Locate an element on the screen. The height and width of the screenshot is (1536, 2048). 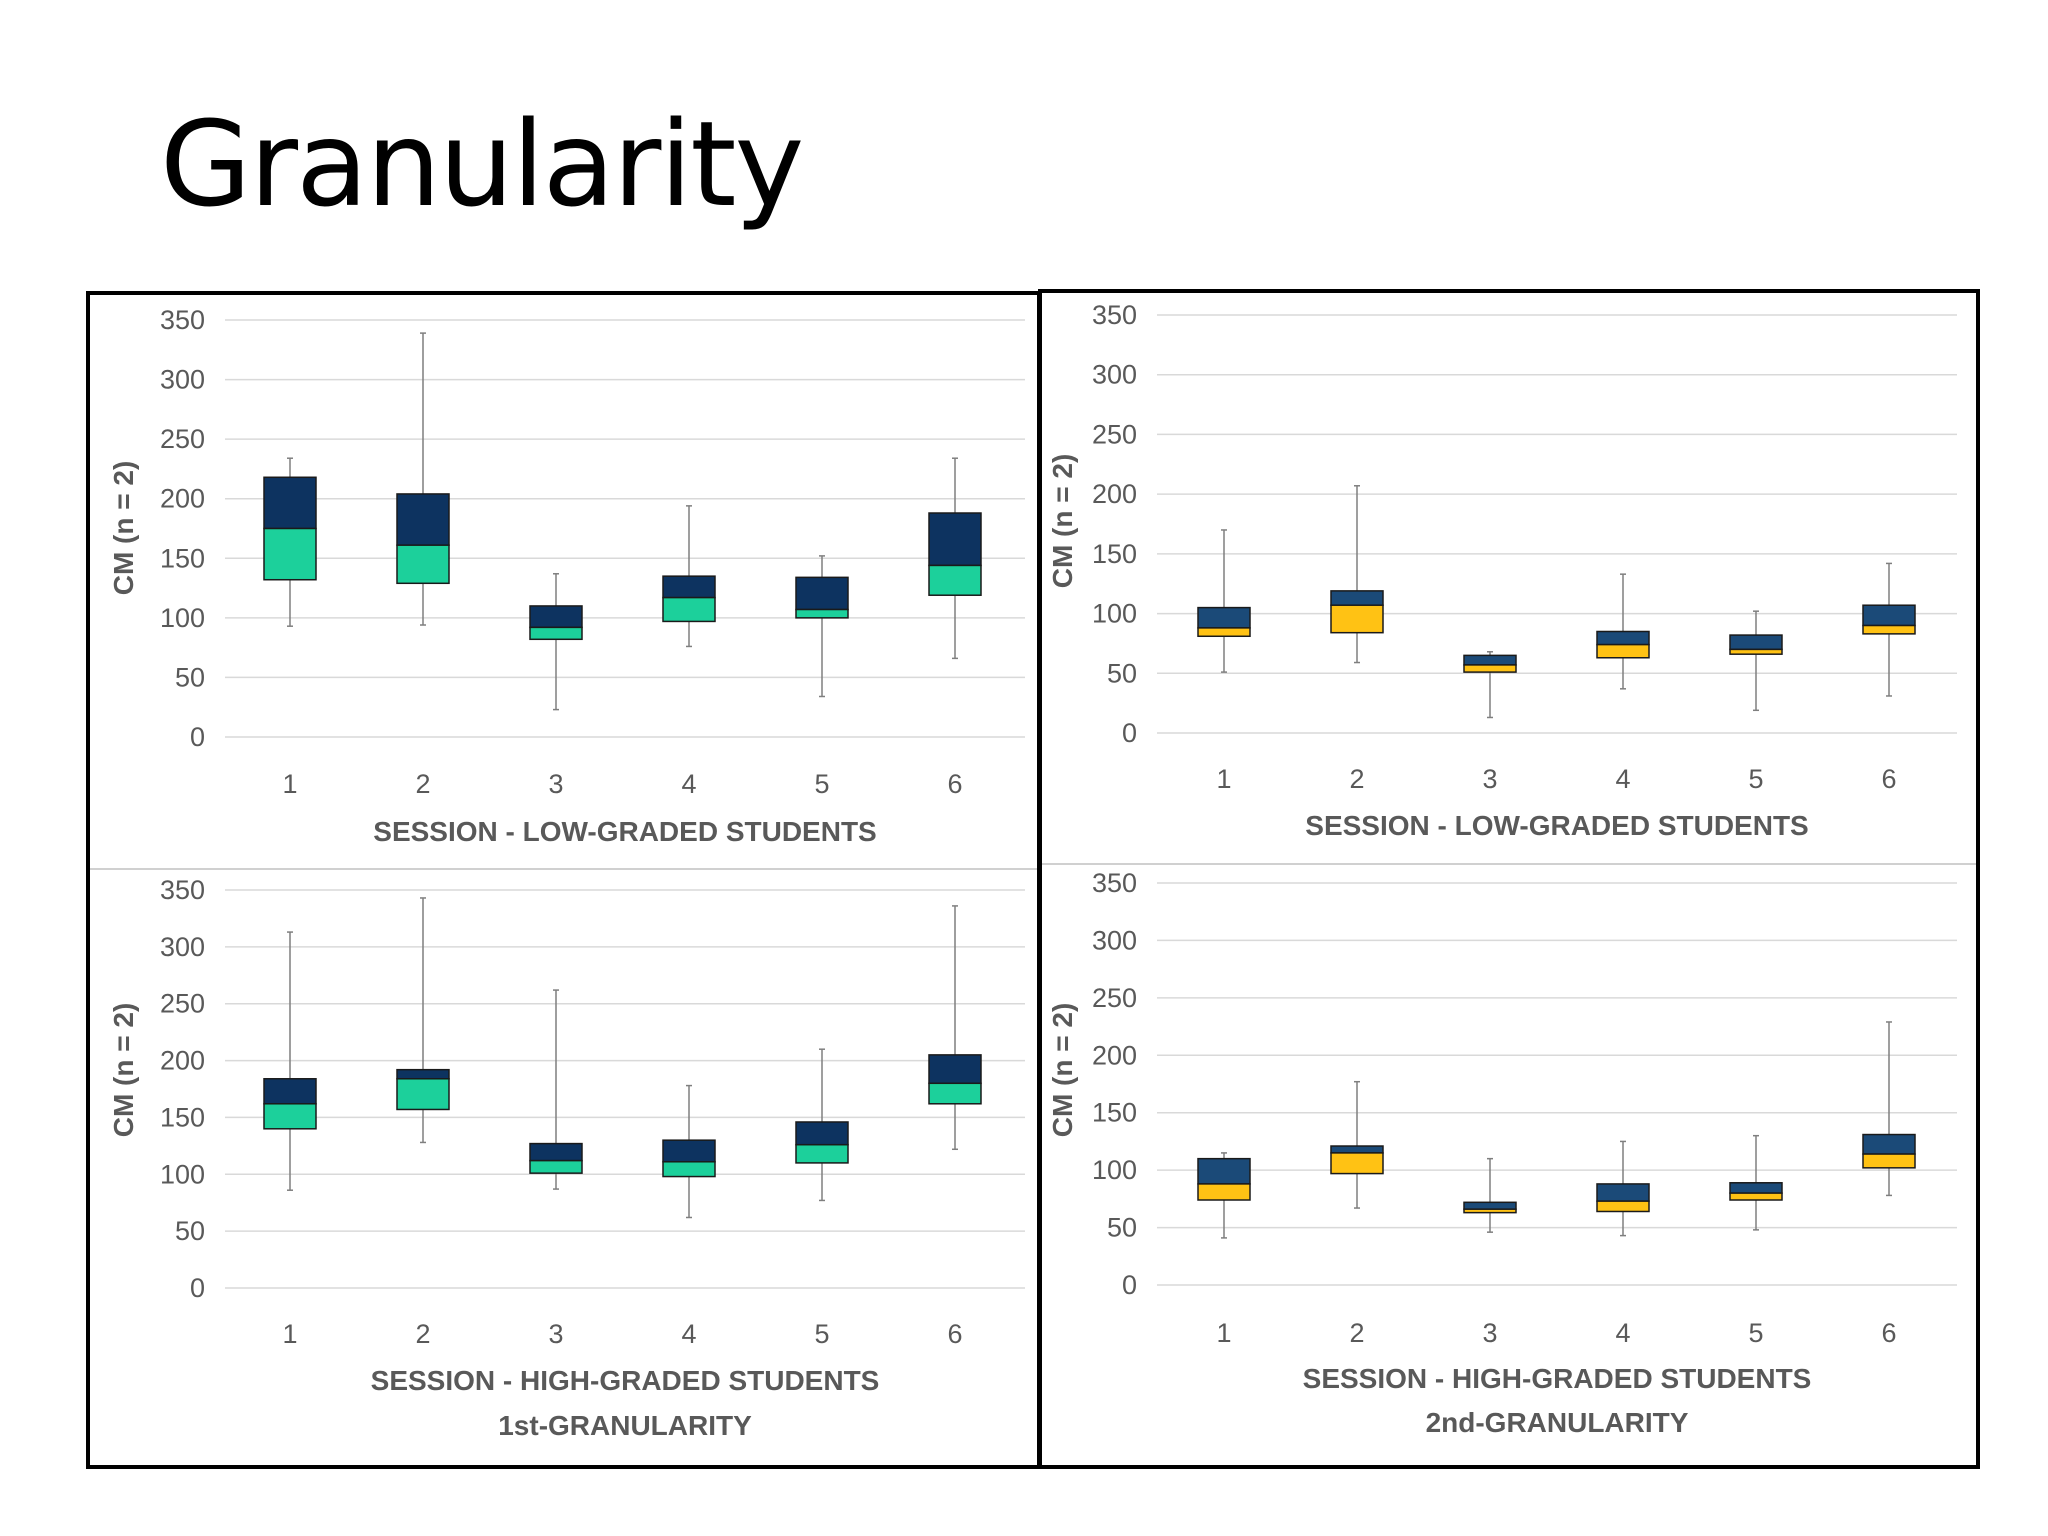
left-panel-divider is located at coordinates (563, 869).